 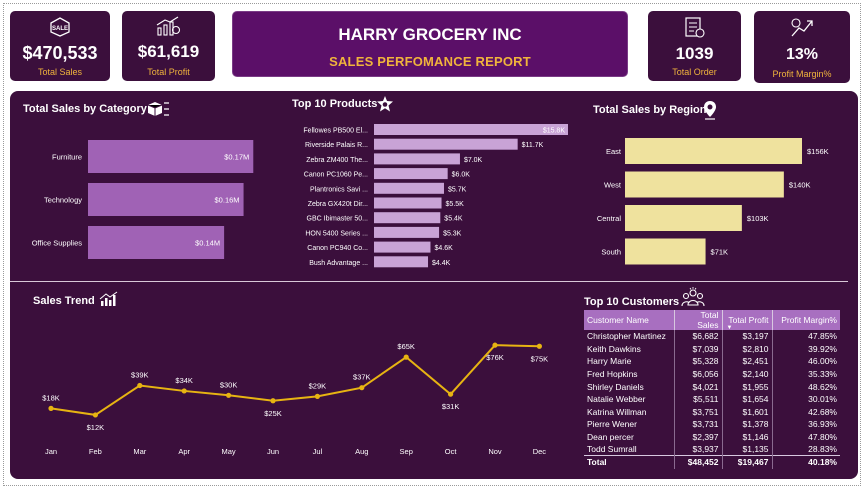 What do you see at coordinates (822, 411) in the screenshot?
I see `cell-profit-margin: 42.68%` at bounding box center [822, 411].